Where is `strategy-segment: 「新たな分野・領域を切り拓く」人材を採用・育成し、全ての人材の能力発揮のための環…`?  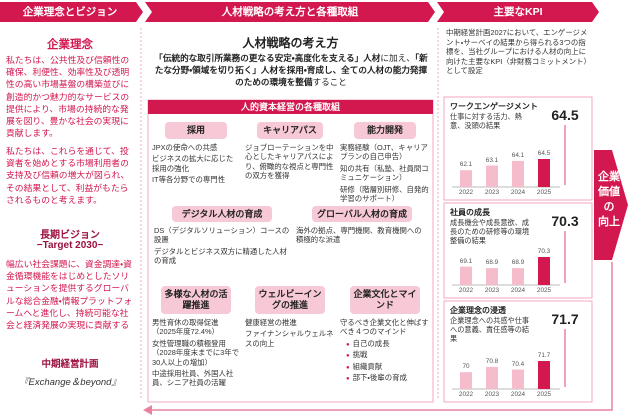
strategy-segment: 「新たな分野・領域を切り拓く」人材を採用・育成し、全ての人材の能力発揮のための環… is located at coordinates (291, 70).